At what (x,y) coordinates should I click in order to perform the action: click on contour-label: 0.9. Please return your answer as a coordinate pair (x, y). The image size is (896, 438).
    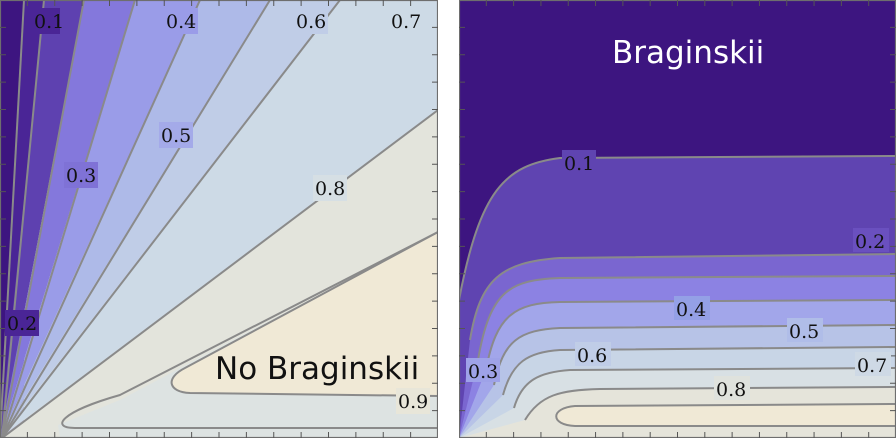
    Looking at the image, I should click on (413, 402).